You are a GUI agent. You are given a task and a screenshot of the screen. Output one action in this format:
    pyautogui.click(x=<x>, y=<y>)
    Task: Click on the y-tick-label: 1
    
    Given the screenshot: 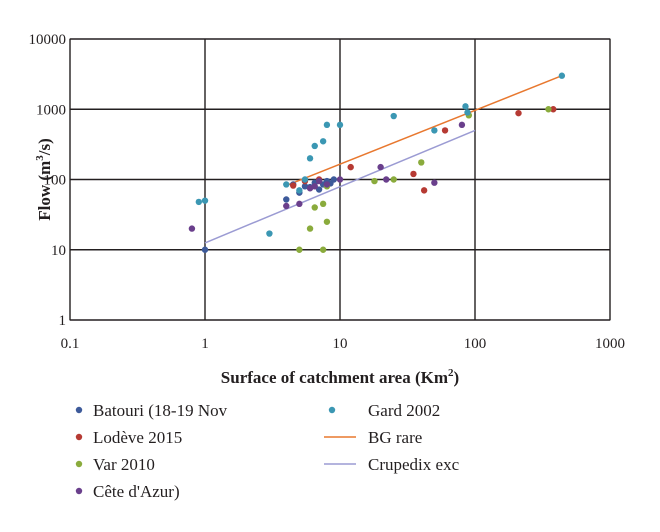 What is the action you would take?
    pyautogui.click(x=63, y=321)
    